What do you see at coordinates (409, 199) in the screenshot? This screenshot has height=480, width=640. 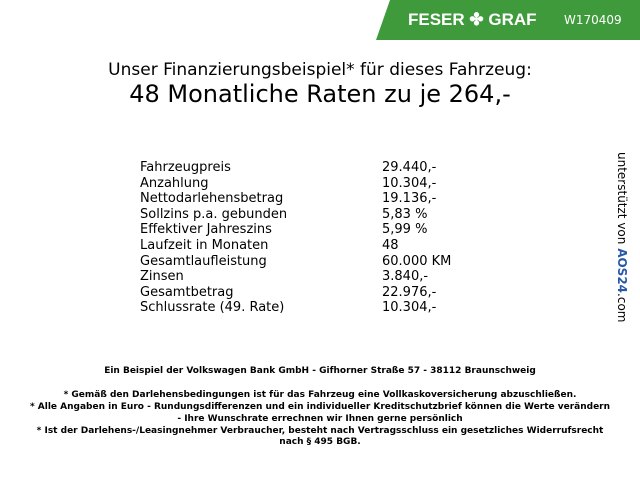 I see `row-value: 19.136,-` at bounding box center [409, 199].